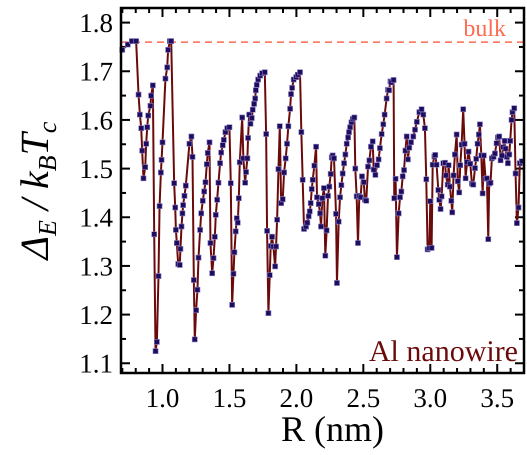 This screenshot has width=527, height=455. Describe the element at coordinates (484, 29) in the screenshot. I see `ref-line-label: bulk` at that location.